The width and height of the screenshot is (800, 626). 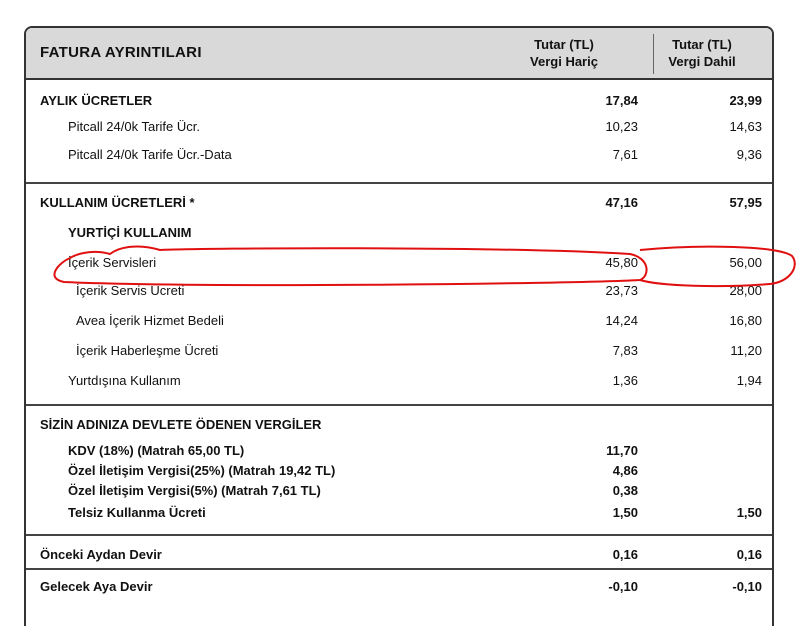 I want to click on section-title: KULLANIM ÜCRETLERİ *, so click(x=117, y=202).